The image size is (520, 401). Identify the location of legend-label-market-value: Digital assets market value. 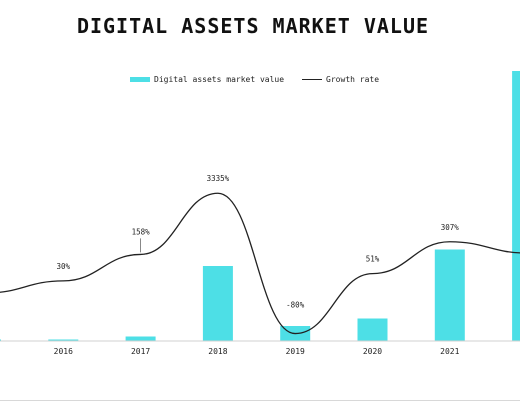
(219, 79).